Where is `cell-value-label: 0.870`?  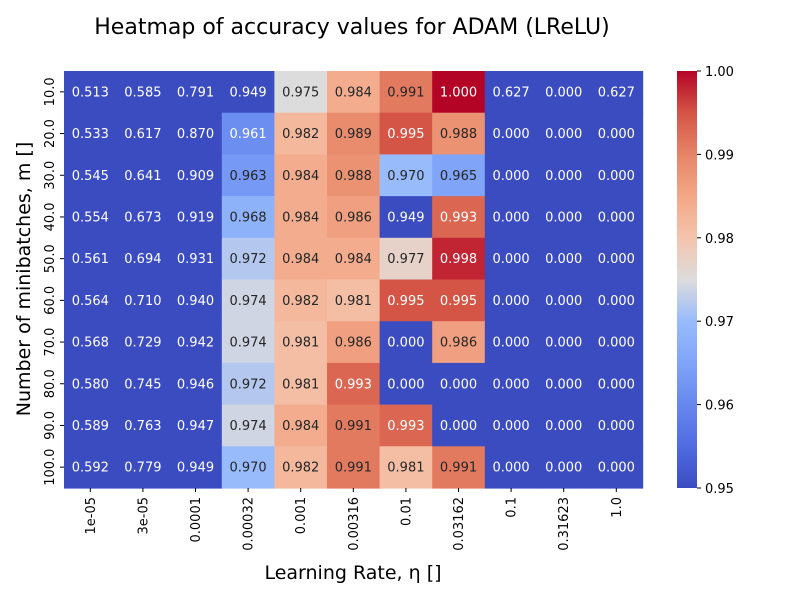 cell-value-label: 0.870 is located at coordinates (195, 134).